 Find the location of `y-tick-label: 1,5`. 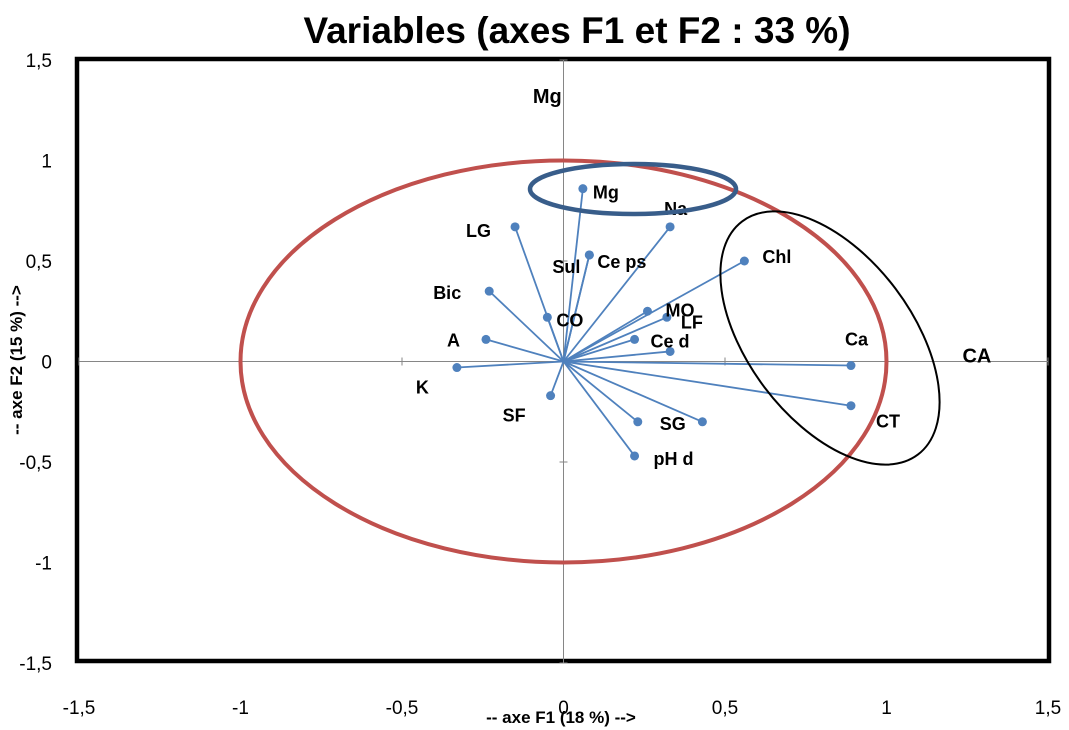

y-tick-label: 1,5 is located at coordinates (39, 61).